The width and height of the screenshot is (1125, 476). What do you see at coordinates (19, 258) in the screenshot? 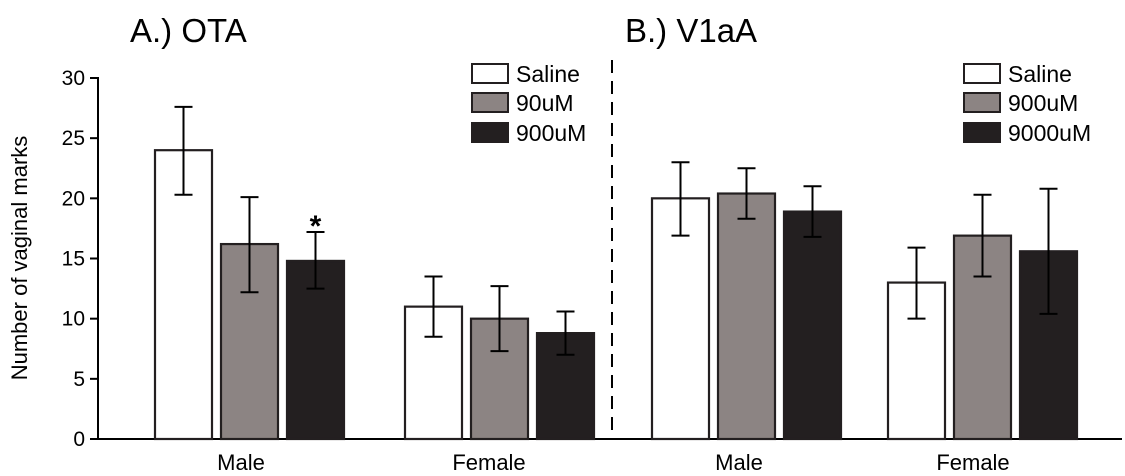
I see `y-axis-label: Number of vaginal marks` at bounding box center [19, 258].